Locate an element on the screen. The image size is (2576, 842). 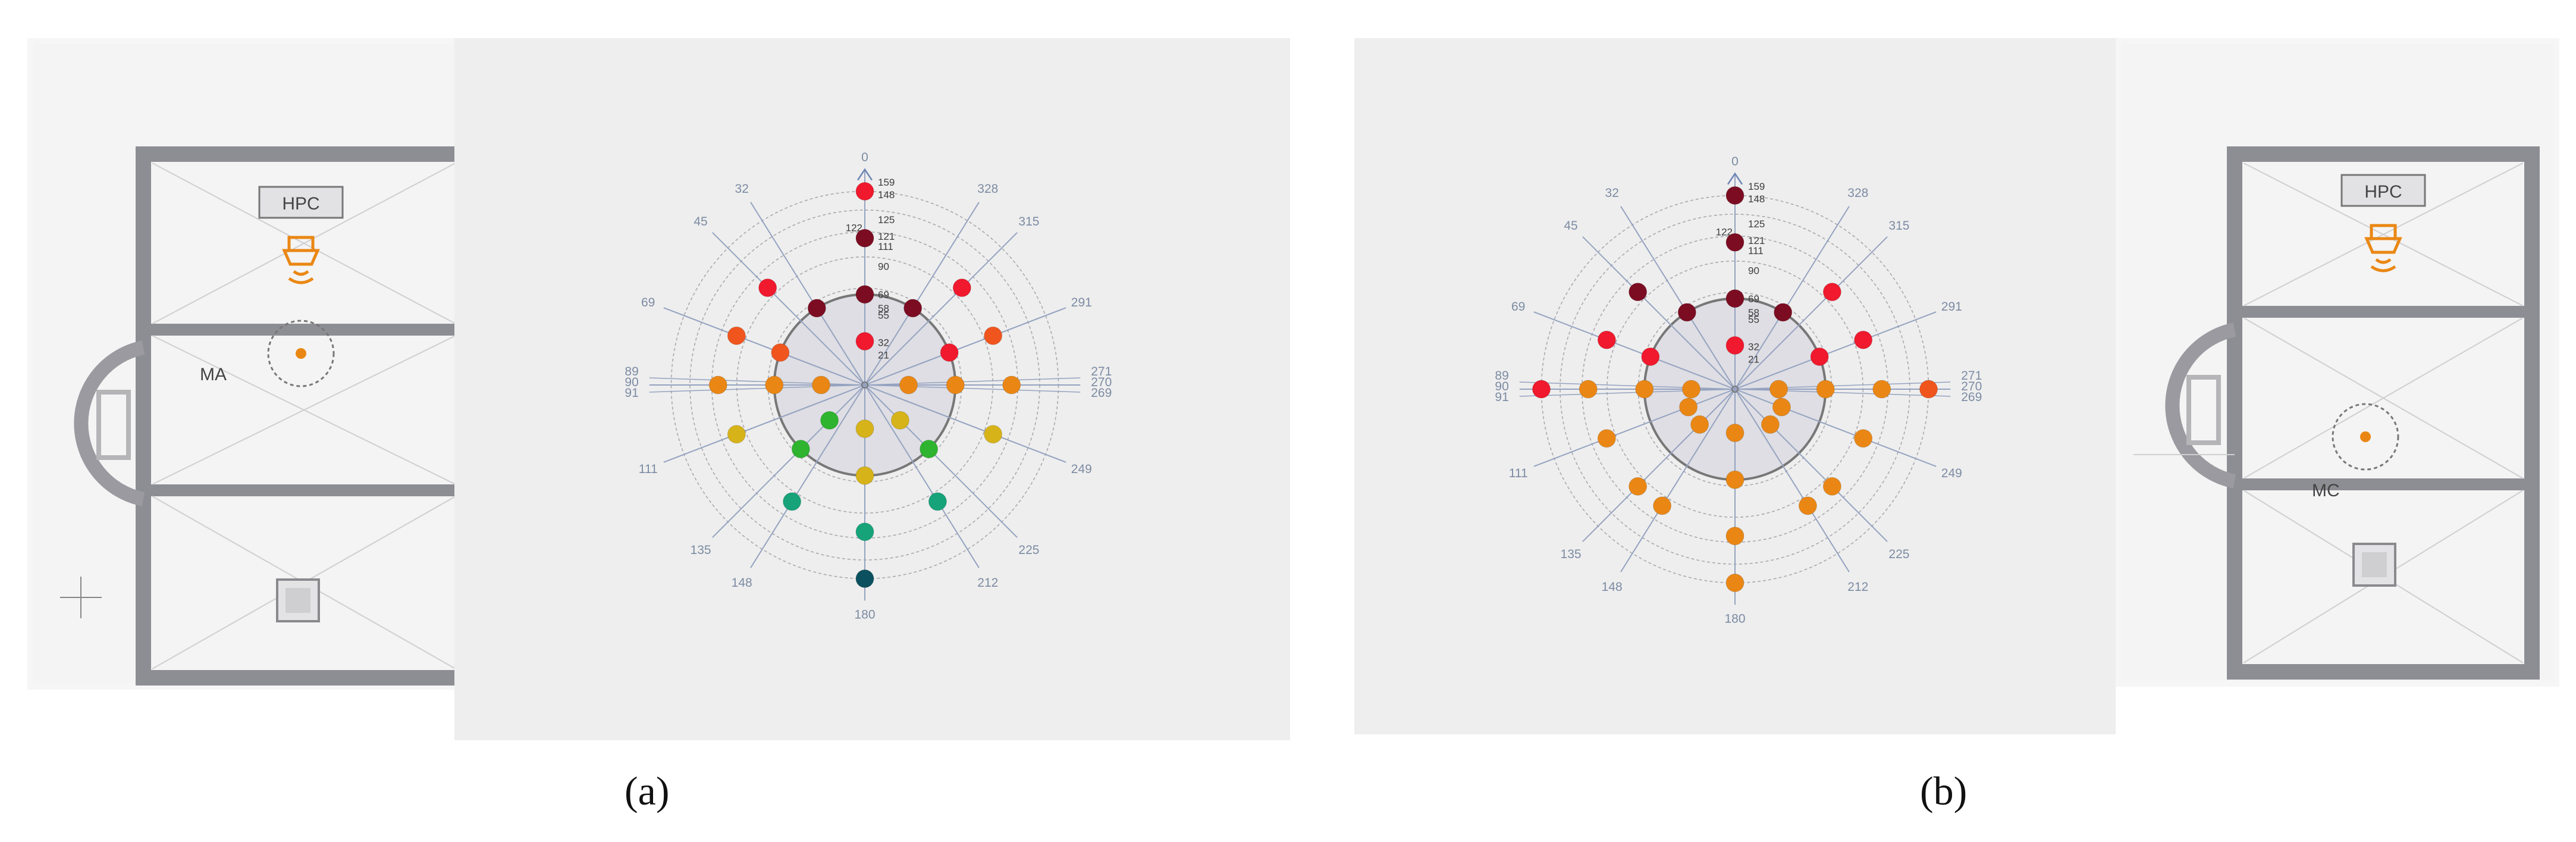
north-arrow is located at coordinates (864, 174).